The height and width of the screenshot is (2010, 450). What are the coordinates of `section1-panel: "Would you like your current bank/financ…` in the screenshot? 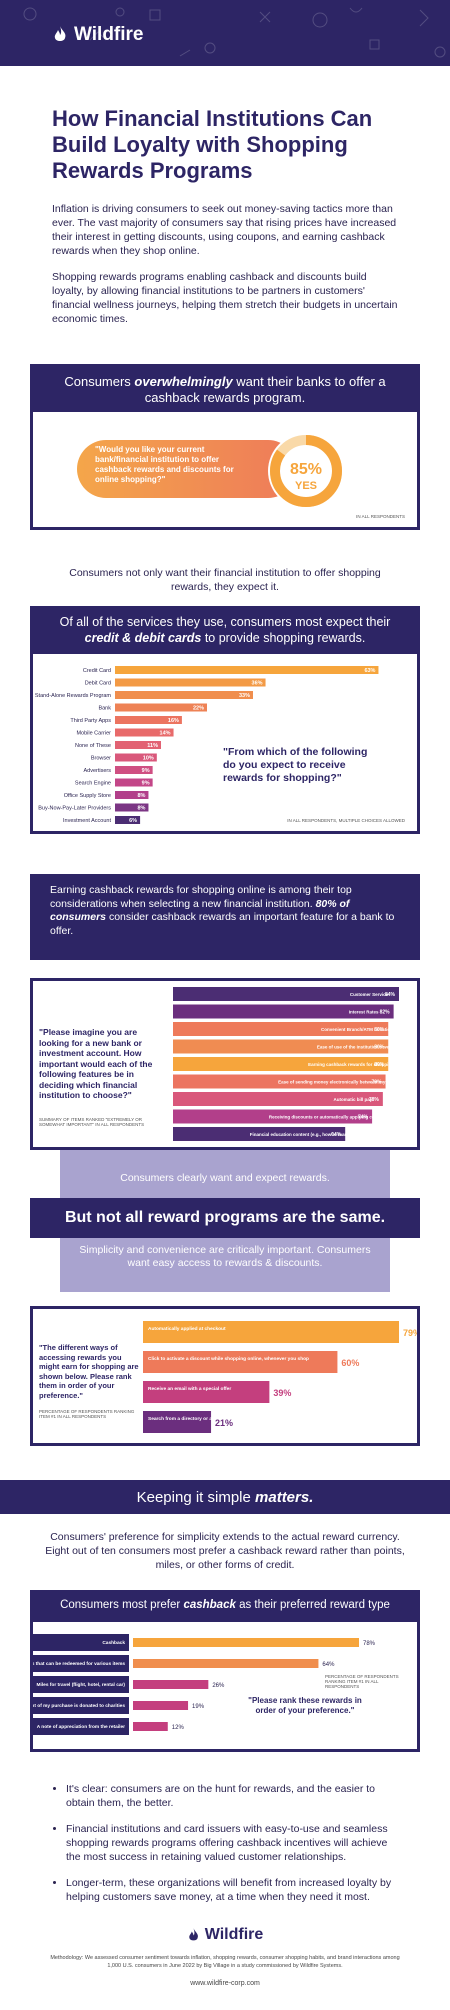 It's located at (225, 471).